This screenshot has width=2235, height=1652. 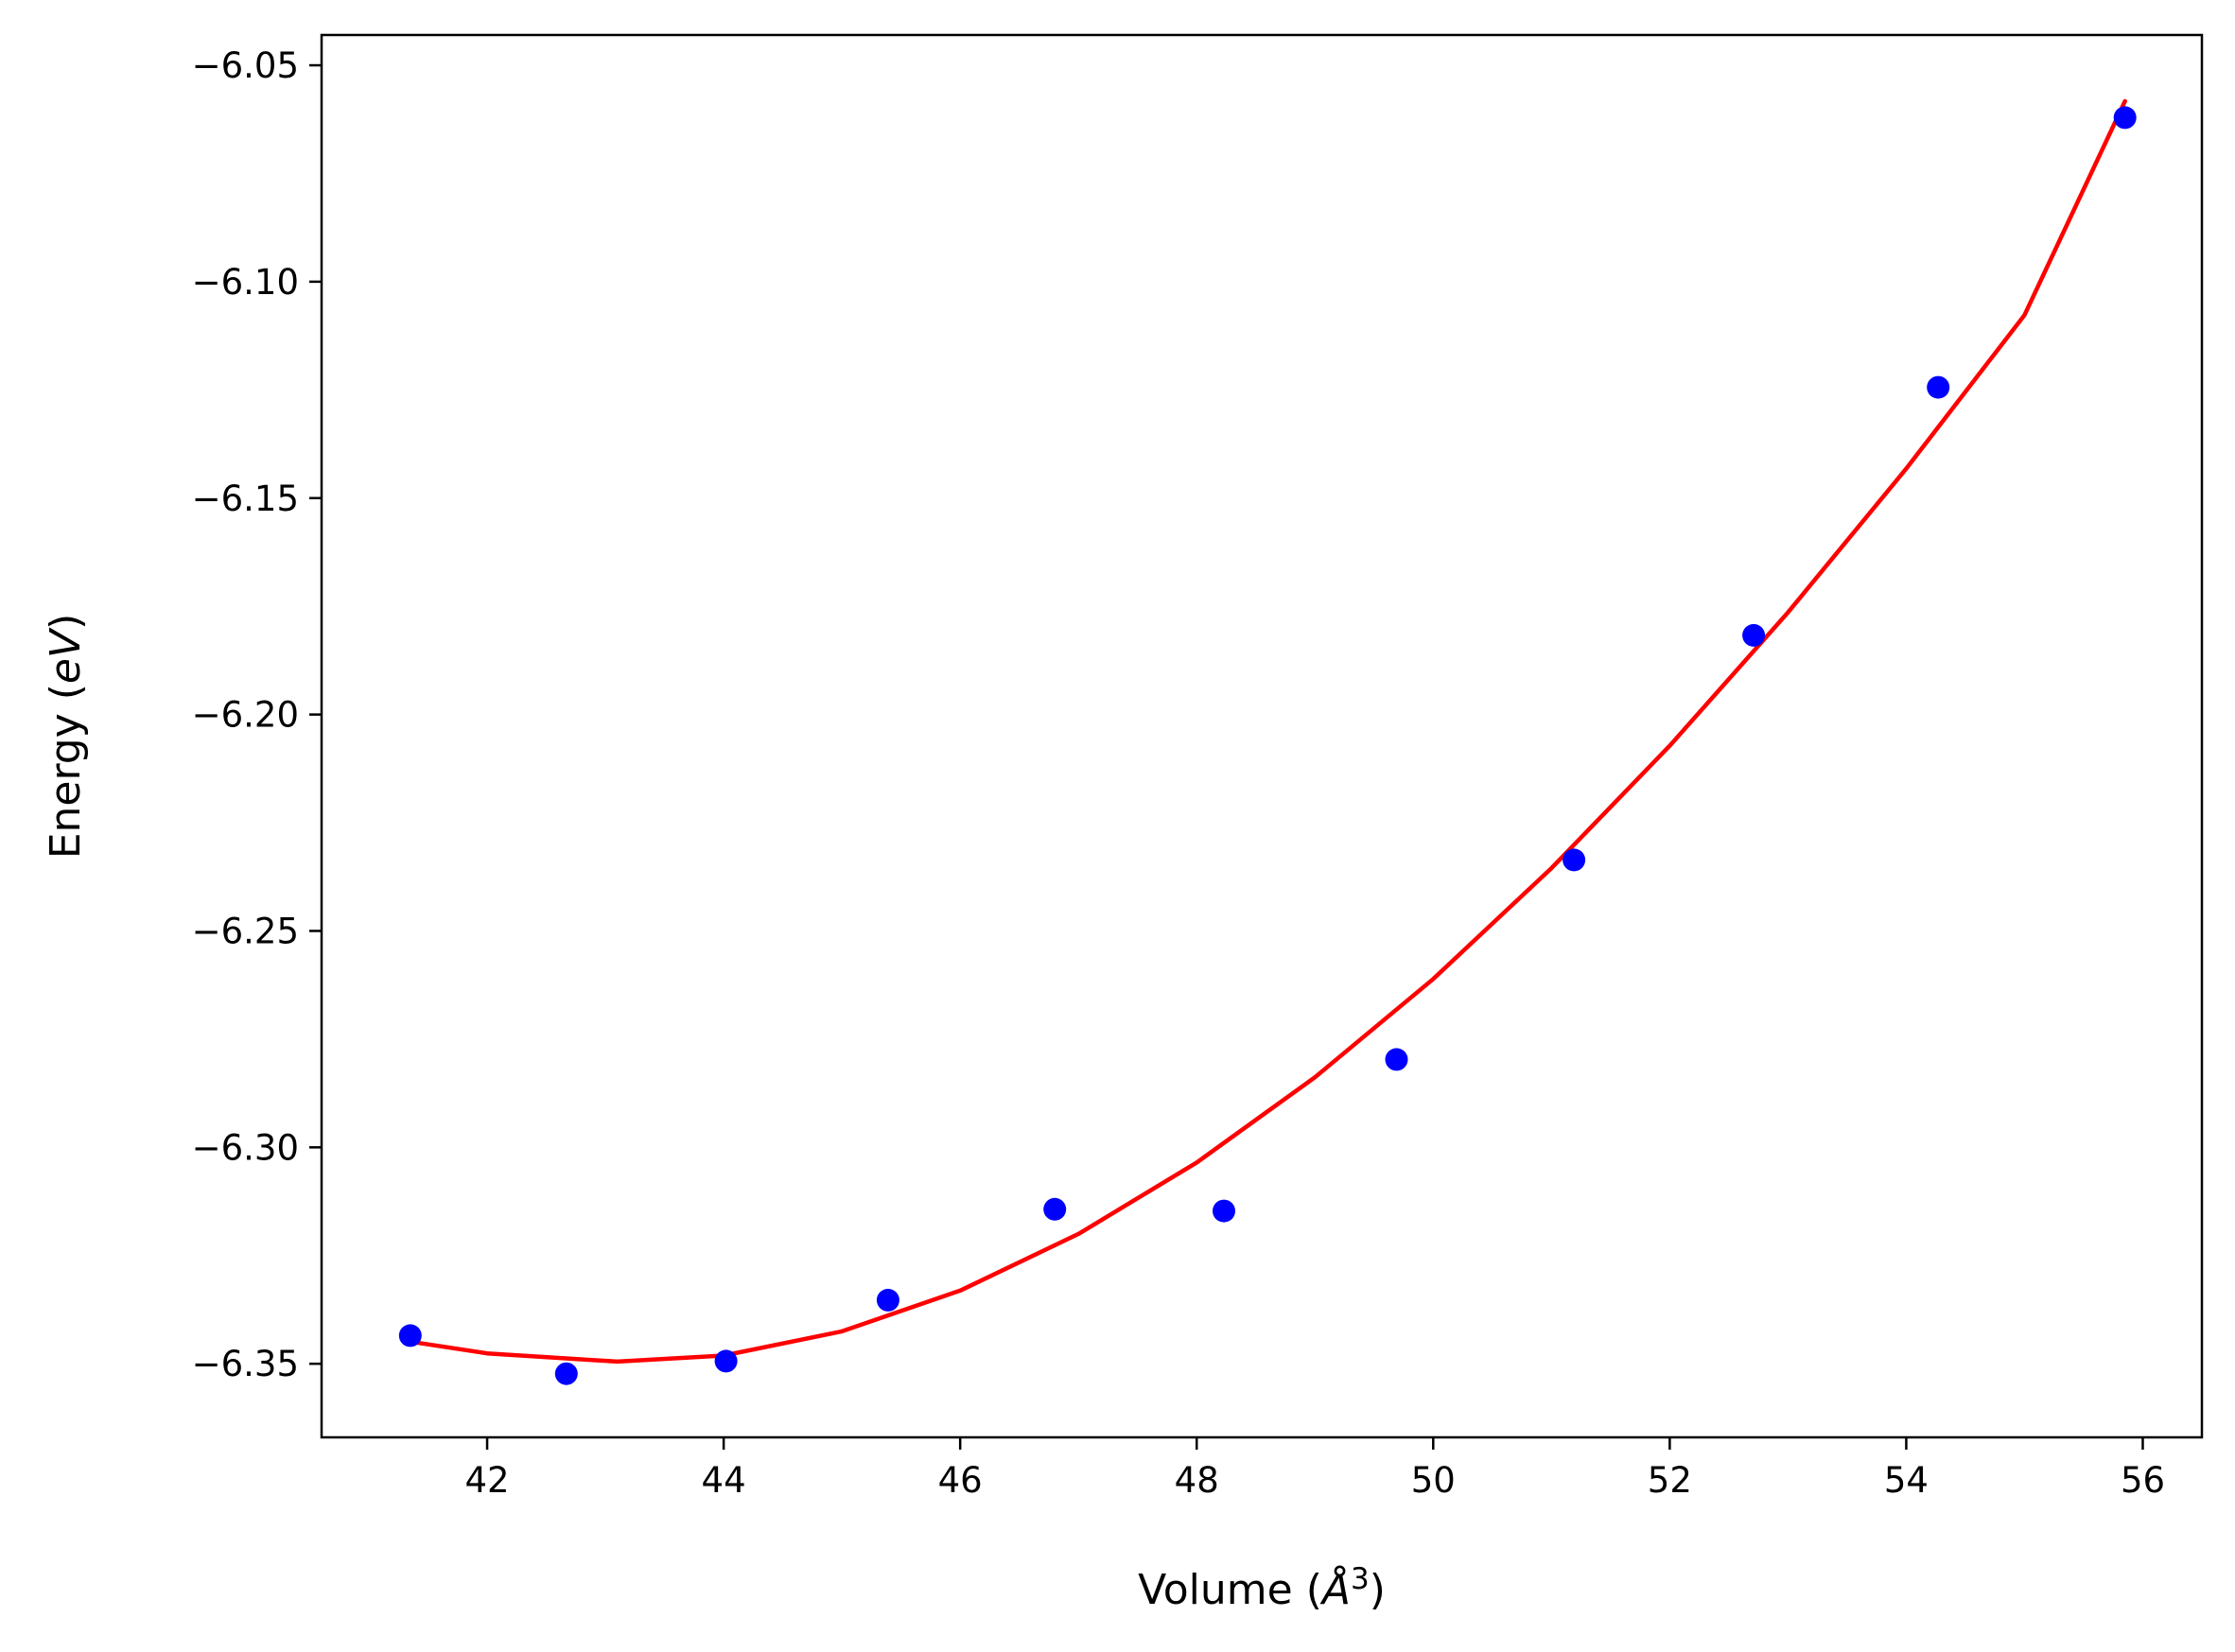 What do you see at coordinates (245, 283) in the screenshot?
I see `y-tick-label: −6.10` at bounding box center [245, 283].